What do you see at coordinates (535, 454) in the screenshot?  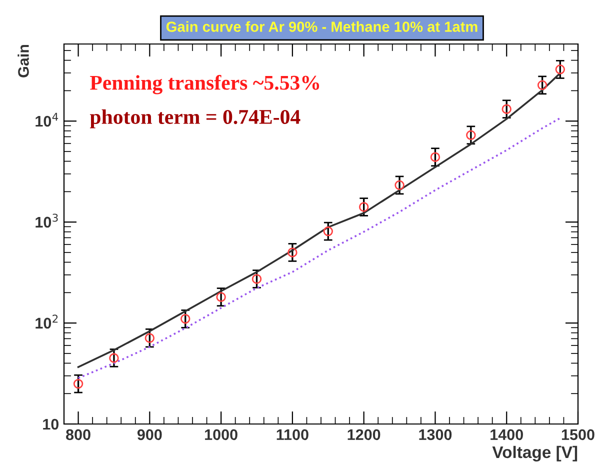 I see `x-axis-title: Voltage [V]` at bounding box center [535, 454].